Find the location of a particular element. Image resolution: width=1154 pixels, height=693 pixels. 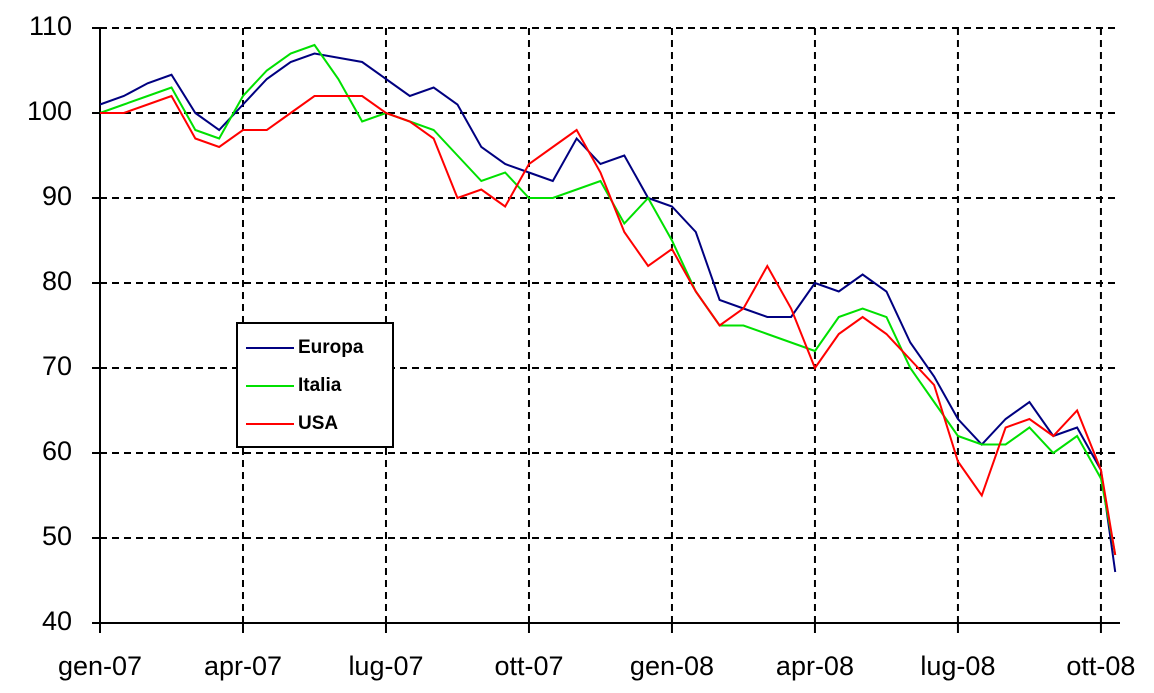

y-tick-label: 50 is located at coordinates (57, 536).